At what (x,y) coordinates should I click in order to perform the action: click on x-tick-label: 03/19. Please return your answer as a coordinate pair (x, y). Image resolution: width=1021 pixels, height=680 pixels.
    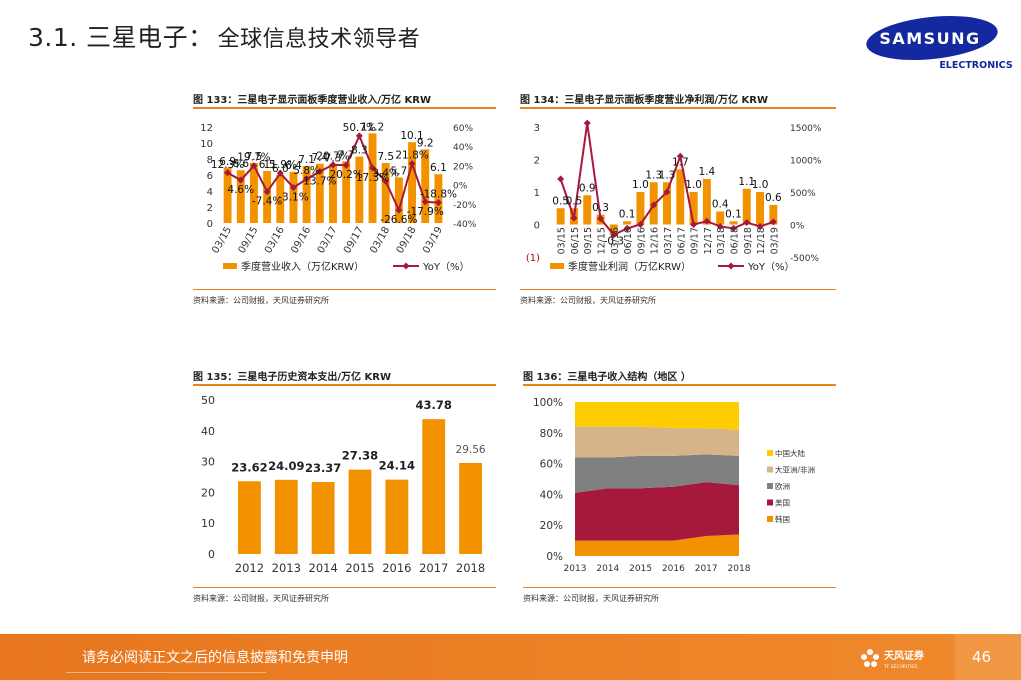
    Looking at the image, I should click on (433, 240).